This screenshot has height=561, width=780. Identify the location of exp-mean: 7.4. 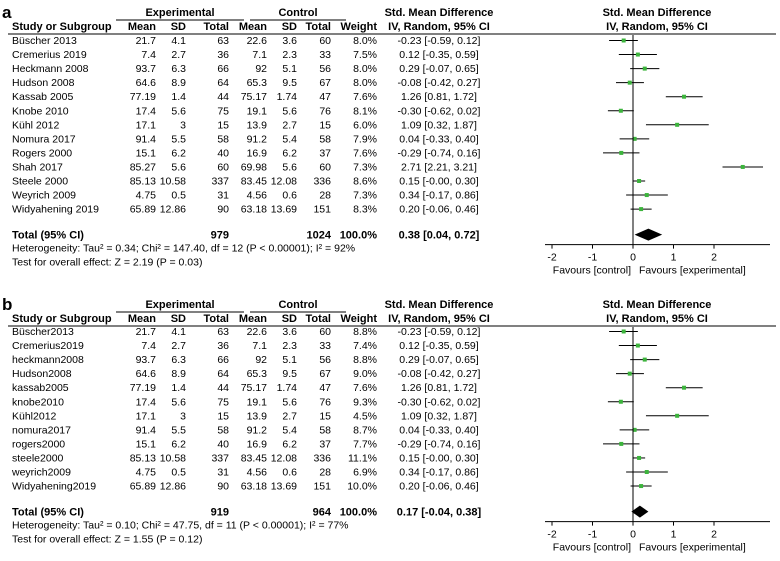
(148, 55).